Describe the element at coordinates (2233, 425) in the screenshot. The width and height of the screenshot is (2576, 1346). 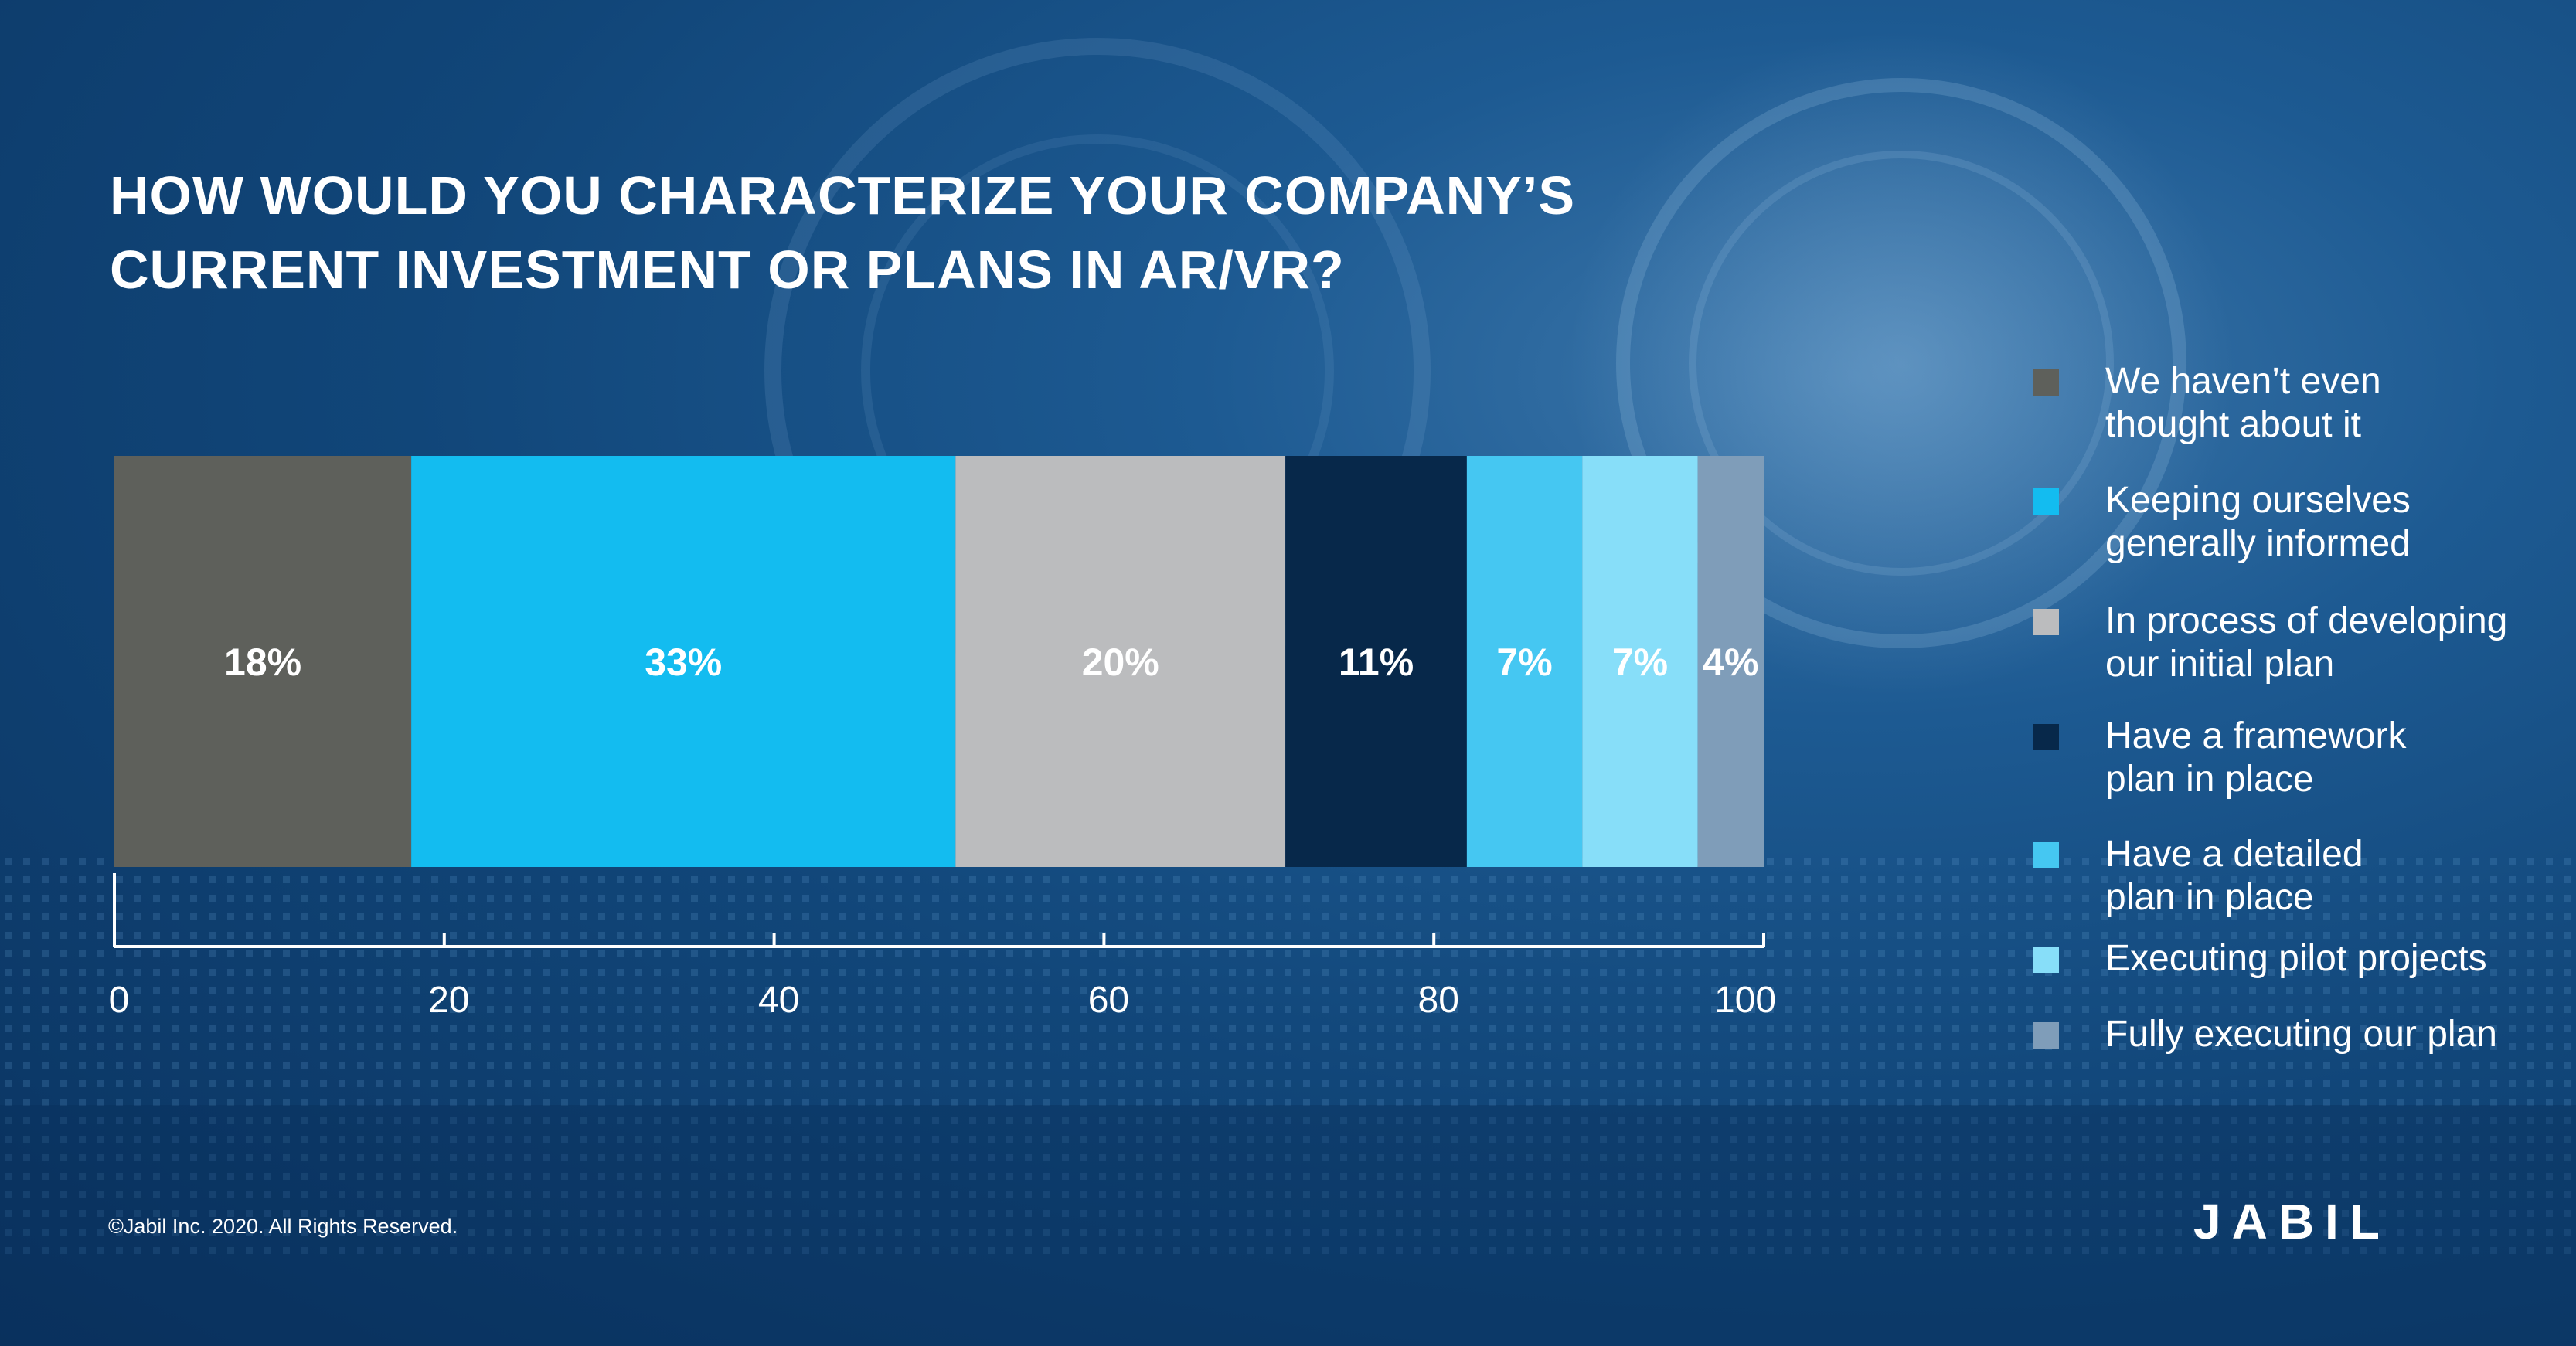
I see `legend-label-line: thought about it` at that location.